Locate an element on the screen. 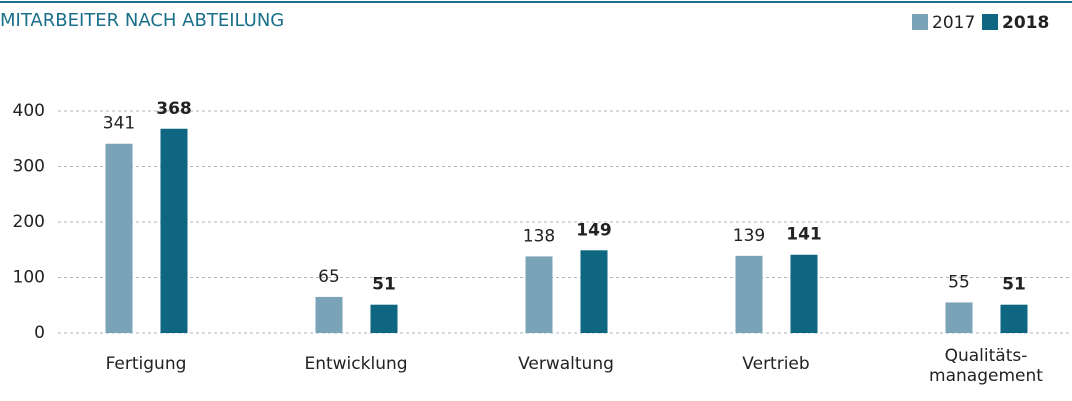 The image size is (1072, 401). value-label: 368 is located at coordinates (174, 109).